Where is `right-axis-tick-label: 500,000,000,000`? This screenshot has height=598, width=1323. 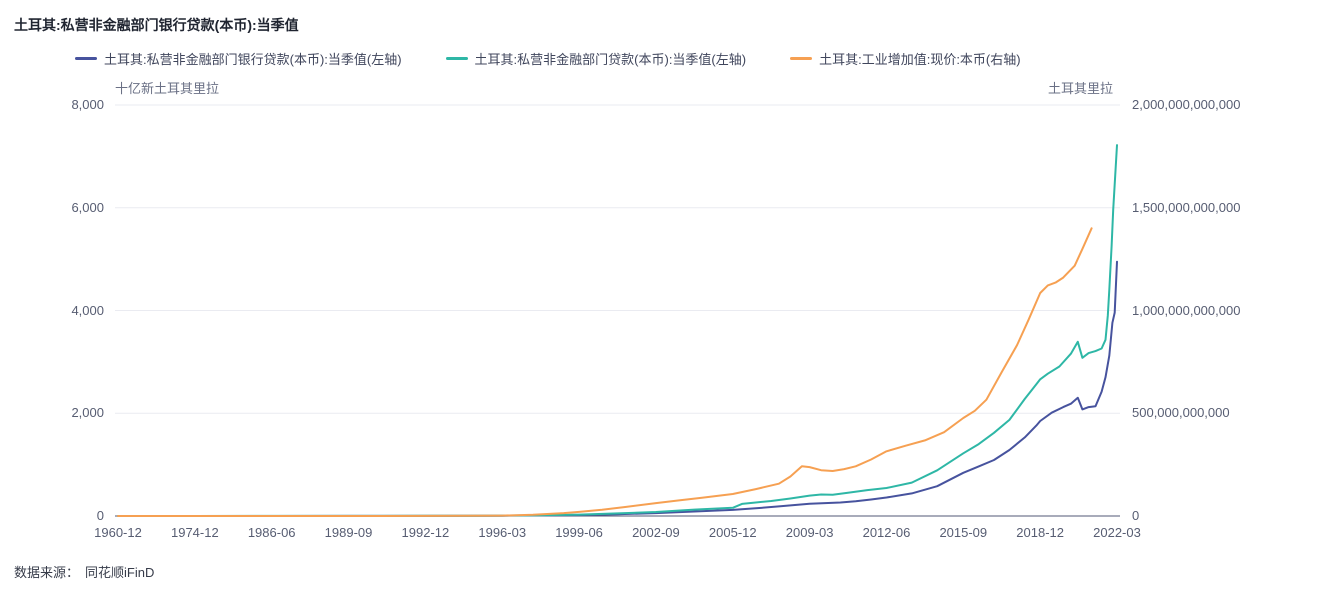
right-axis-tick-label: 500,000,000,000 is located at coordinates (1181, 413).